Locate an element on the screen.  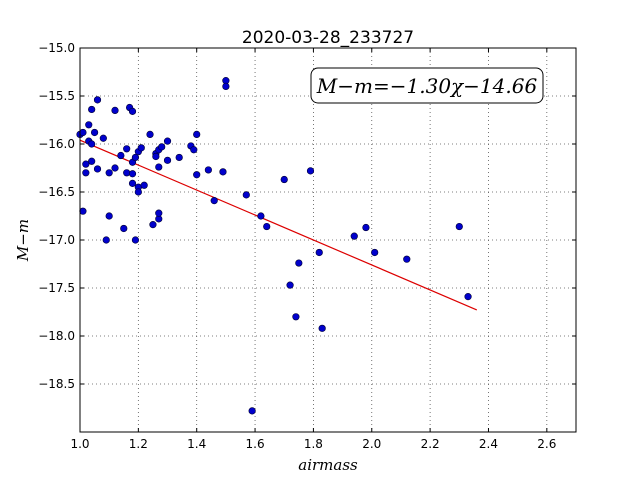
fit-equation-box: M−m=−1.30χ−14.66 is located at coordinates (427, 85).